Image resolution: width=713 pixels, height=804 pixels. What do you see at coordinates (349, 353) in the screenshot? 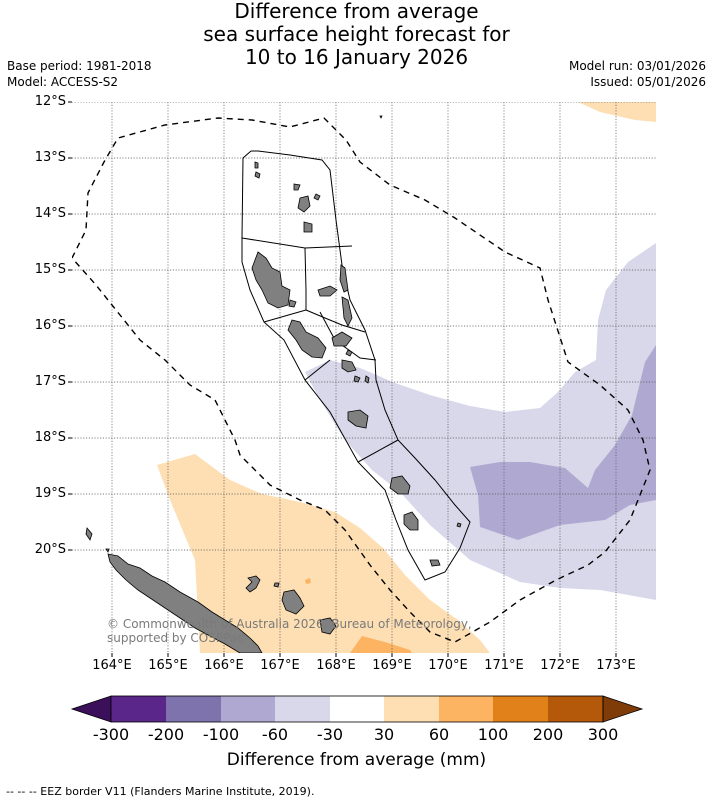
I see `island-paama` at bounding box center [349, 353].